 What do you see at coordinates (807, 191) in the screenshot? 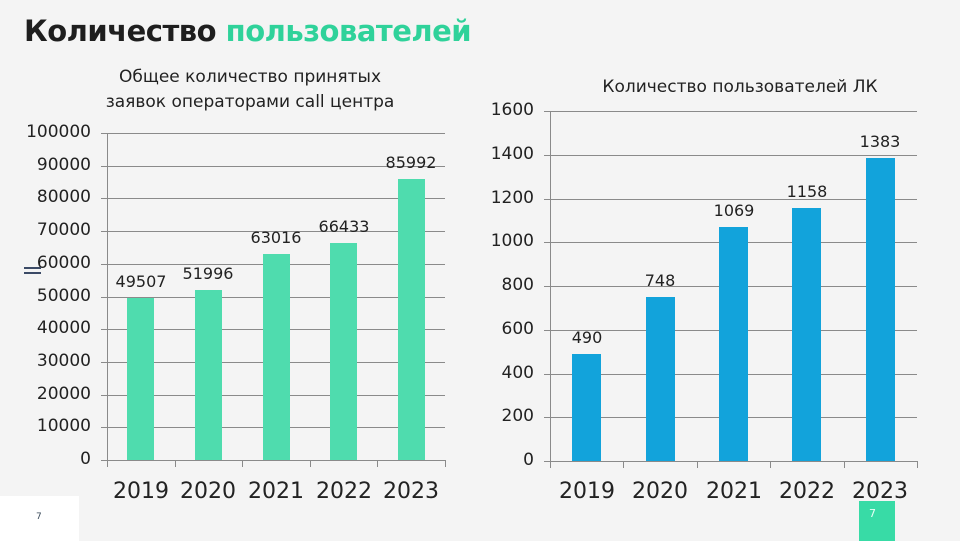
I see `value-label: 1158` at bounding box center [807, 191].